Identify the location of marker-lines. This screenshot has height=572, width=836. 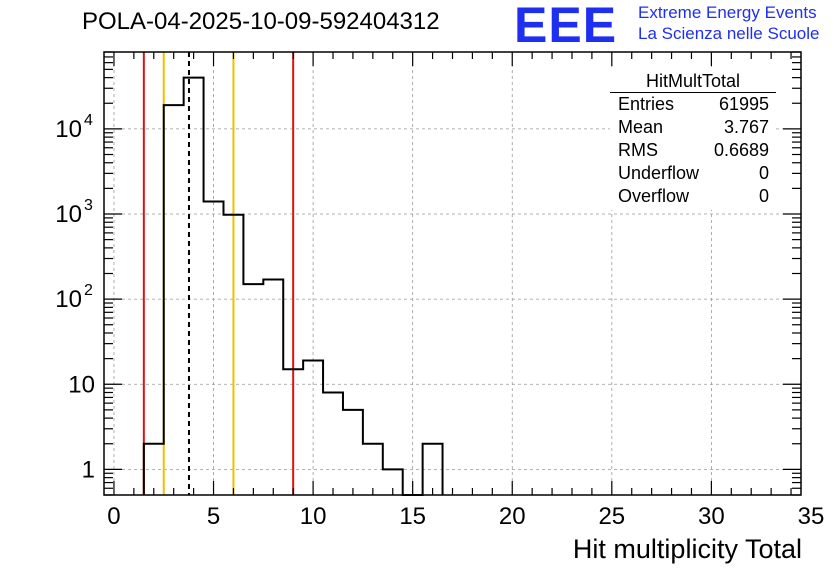
(218, 273).